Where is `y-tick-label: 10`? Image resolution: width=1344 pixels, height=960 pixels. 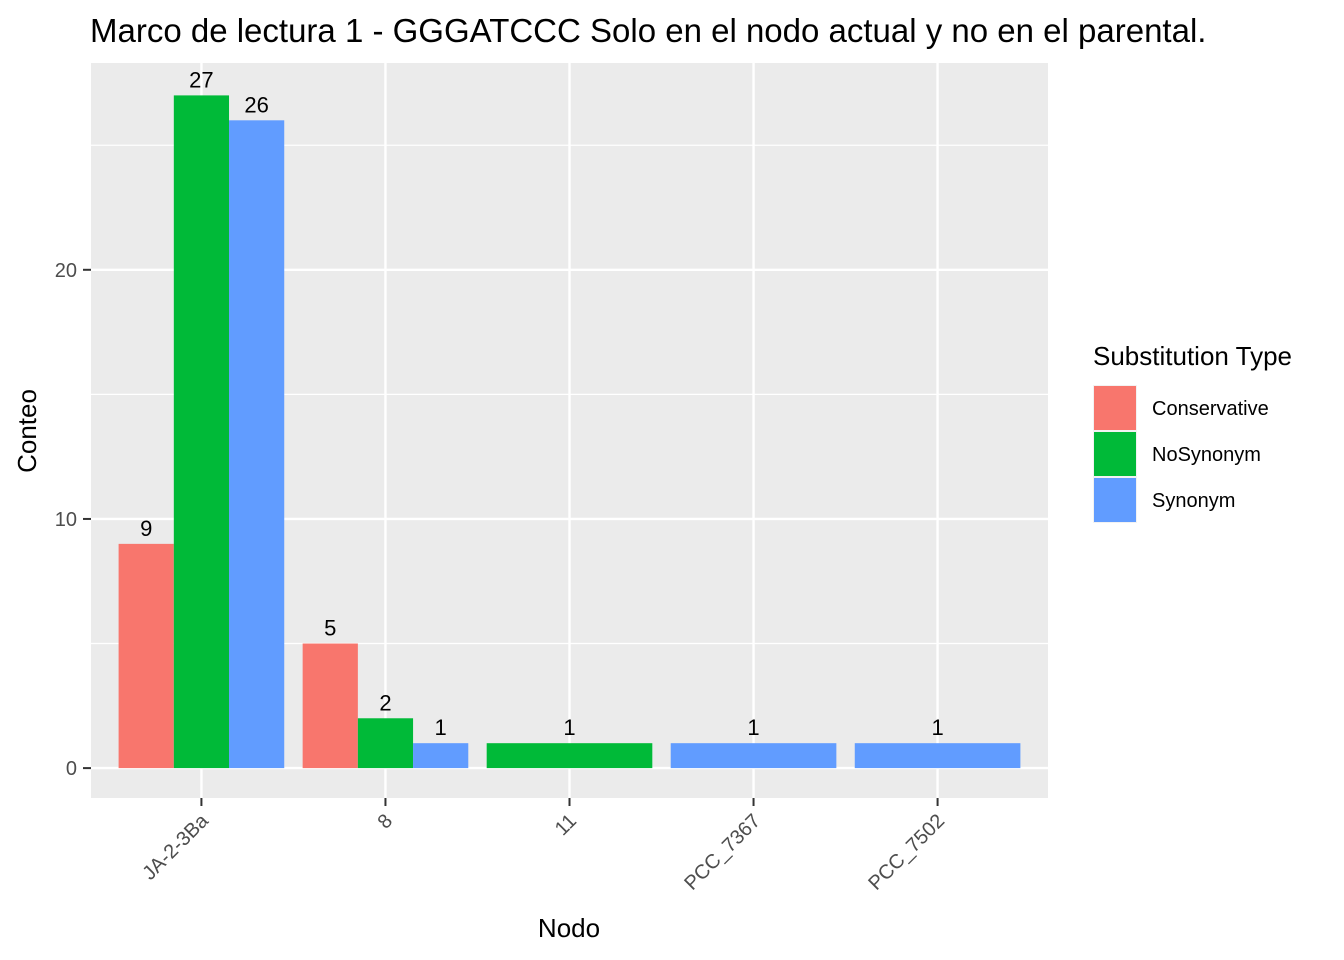 y-tick-label: 10 is located at coordinates (66, 520).